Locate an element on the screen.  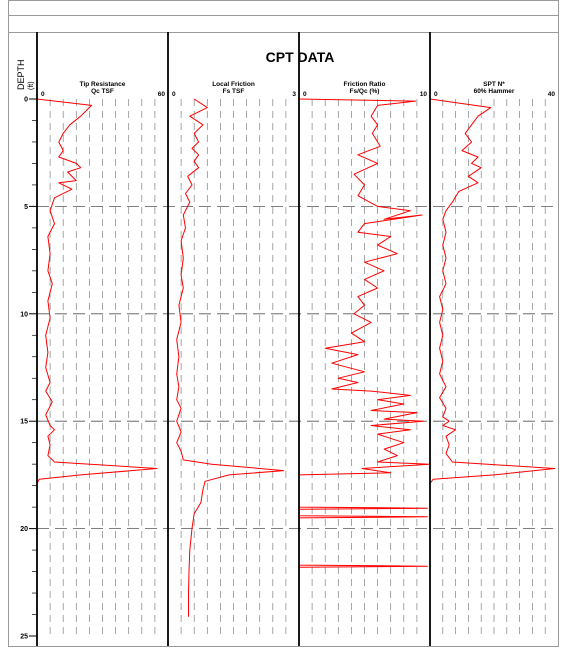
track-3-min-label: 0 is located at coordinates (305, 94).